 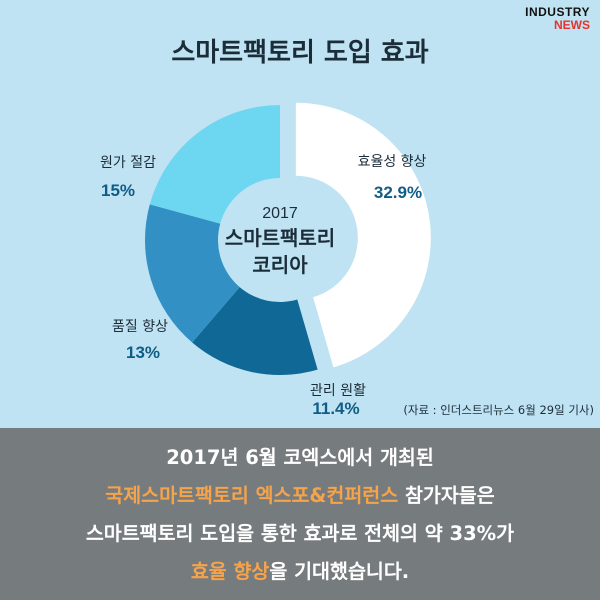 What do you see at coordinates (300, 53) in the screenshot?
I see `chart-title: 스마트팩토리 도입 효과` at bounding box center [300, 53].